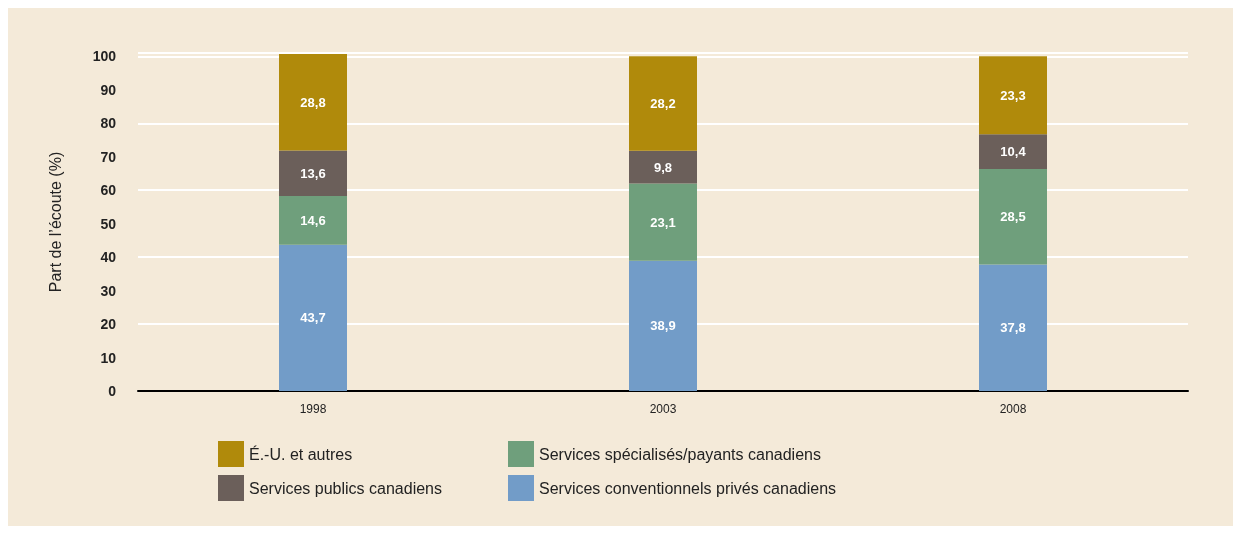 This screenshot has height=534, width=1241. I want to click on data-label: 28,2, so click(663, 104).